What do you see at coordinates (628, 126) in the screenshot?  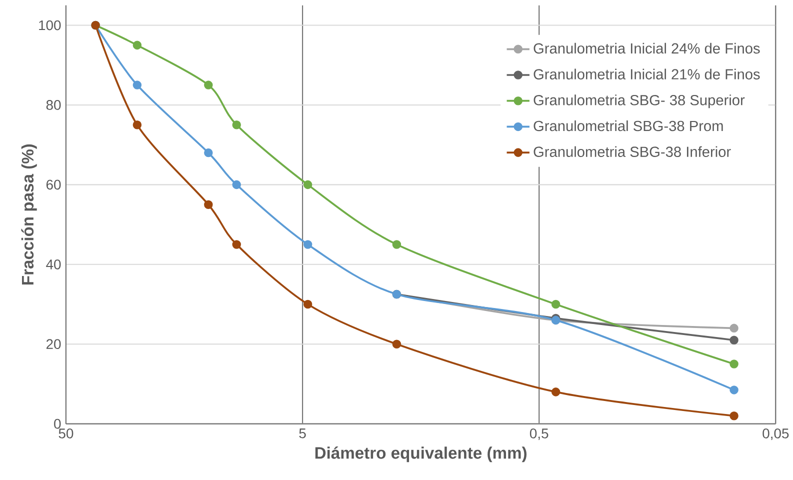 I see `legend-label: Granulometrial SBG-38 Prom` at bounding box center [628, 126].